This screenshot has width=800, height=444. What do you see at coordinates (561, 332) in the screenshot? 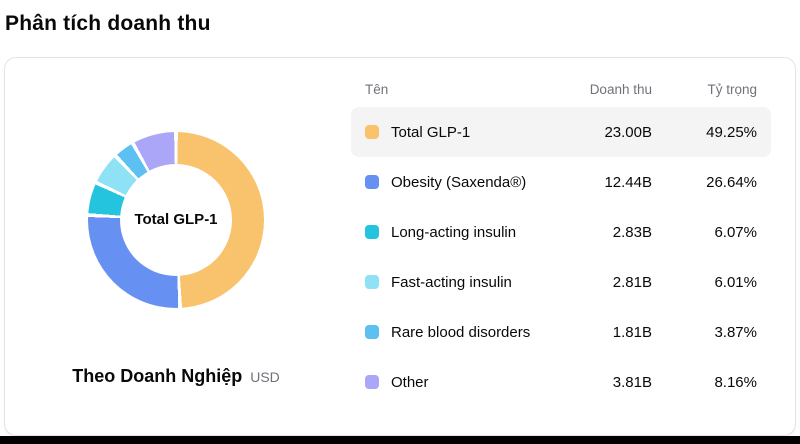
I see `table-row: Rare blood disorders 1.81B 3.87%` at bounding box center [561, 332].